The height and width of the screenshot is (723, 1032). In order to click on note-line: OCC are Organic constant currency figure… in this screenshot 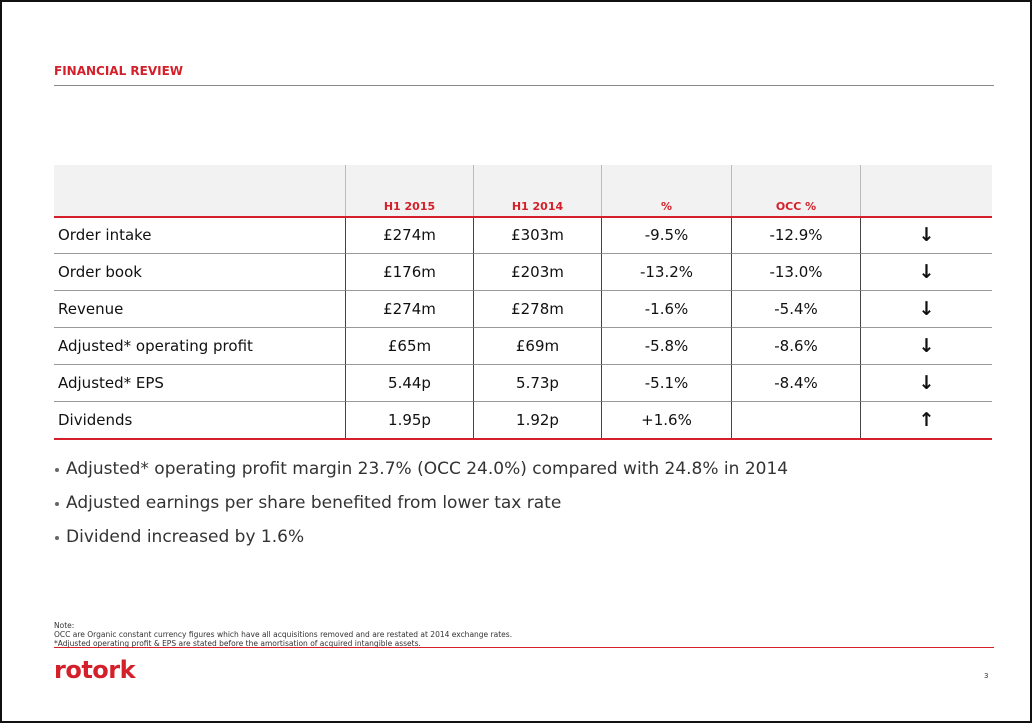, I will do `click(283, 634)`.